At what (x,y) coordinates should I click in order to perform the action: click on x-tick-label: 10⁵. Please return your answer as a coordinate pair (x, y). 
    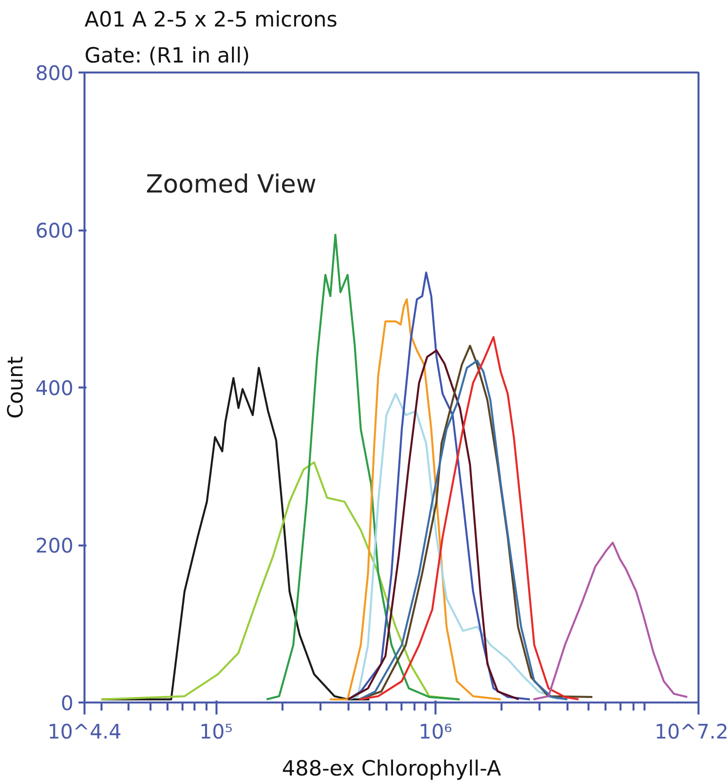
    Looking at the image, I should click on (216, 732).